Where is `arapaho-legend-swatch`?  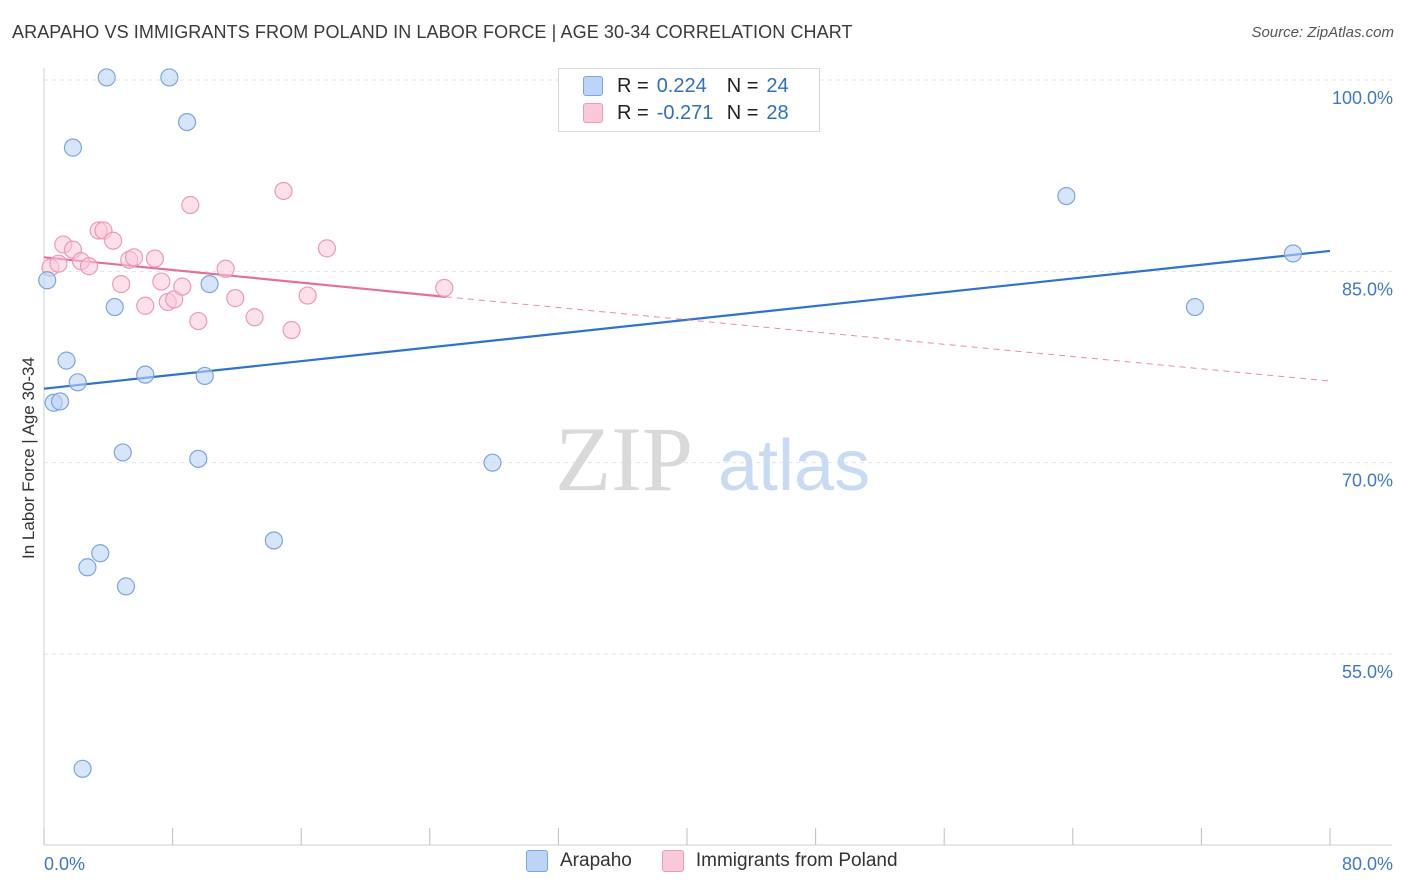
arapaho-legend-swatch is located at coordinates (537, 861).